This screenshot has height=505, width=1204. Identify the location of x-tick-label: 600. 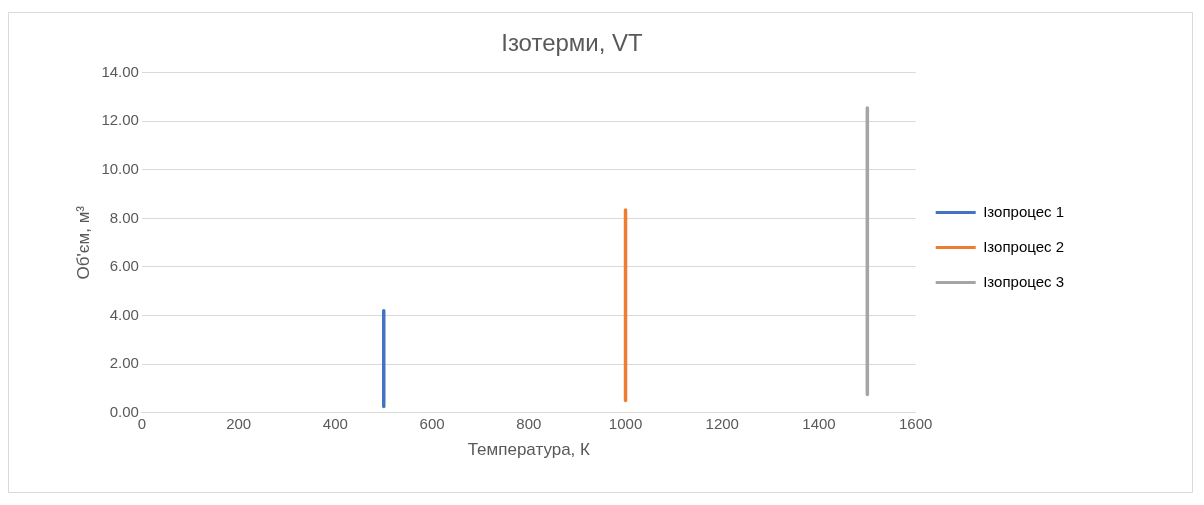
(432, 423).